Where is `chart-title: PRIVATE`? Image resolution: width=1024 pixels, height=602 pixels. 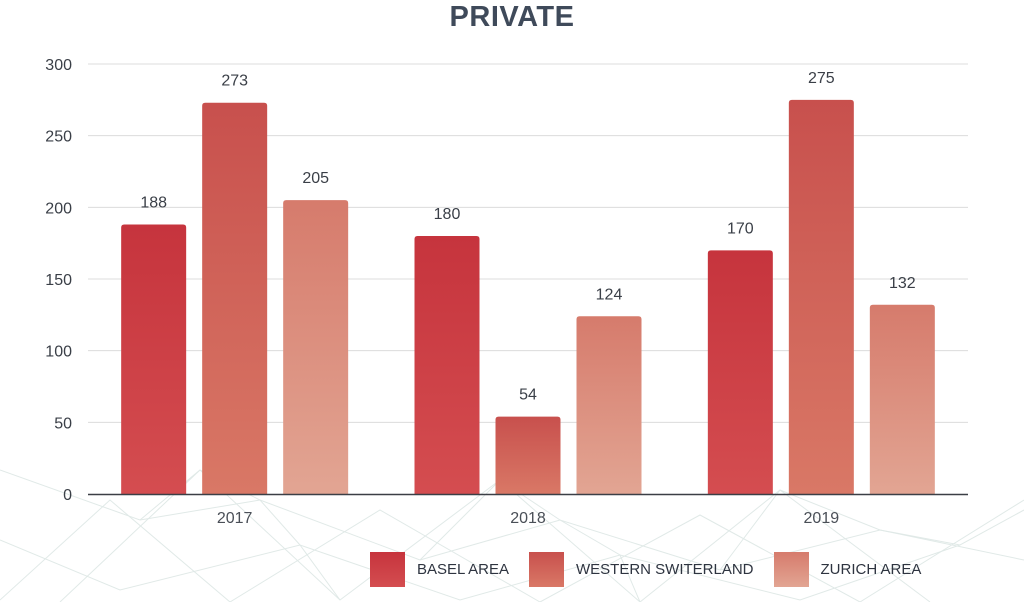
chart-title: PRIVATE is located at coordinates (512, 17).